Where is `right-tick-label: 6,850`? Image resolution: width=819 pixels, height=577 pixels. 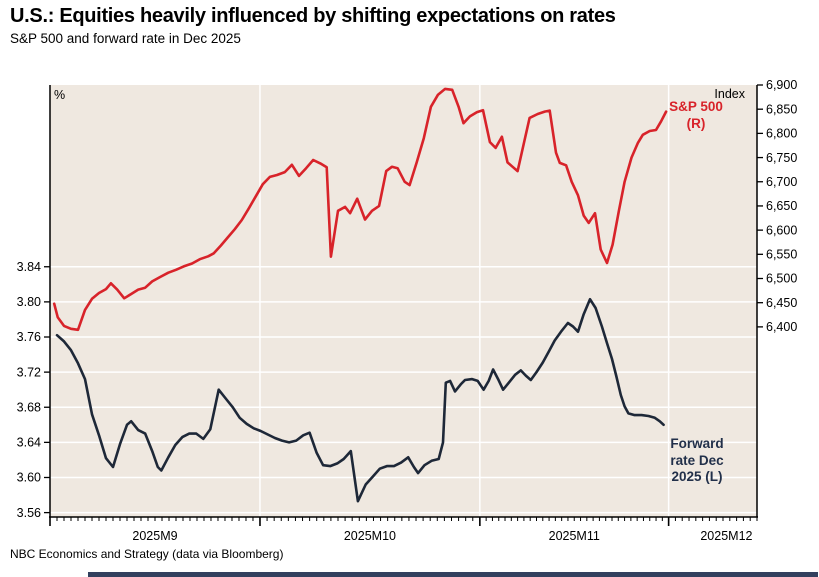
right-tick-label: 6,850 is located at coordinates (781, 109).